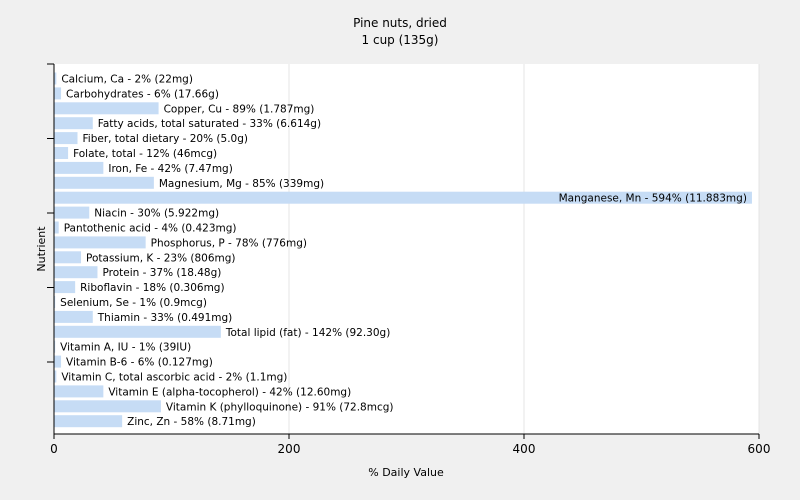 This screenshot has width=800, height=500. What do you see at coordinates (161, 273) in the screenshot?
I see `bar-label: Protein - 37% (18.48g)` at bounding box center [161, 273].